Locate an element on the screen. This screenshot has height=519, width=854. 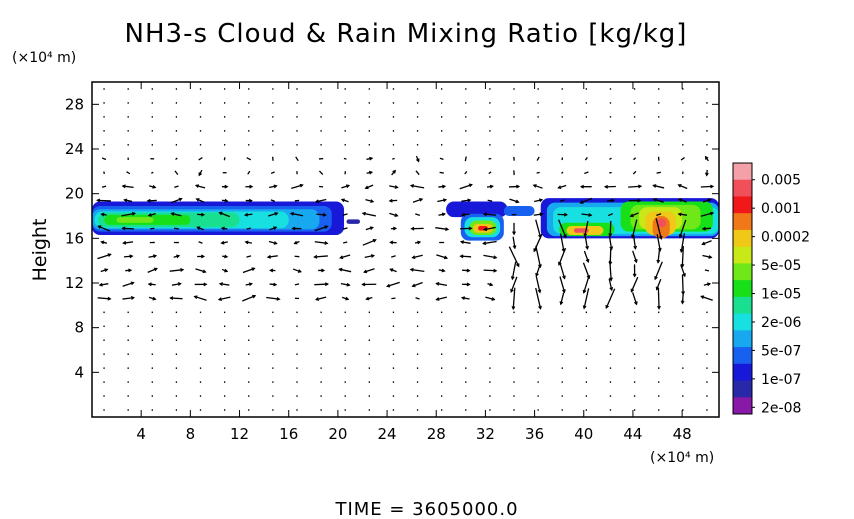
colorbar-label: 5e-05 is located at coordinates (781, 266).